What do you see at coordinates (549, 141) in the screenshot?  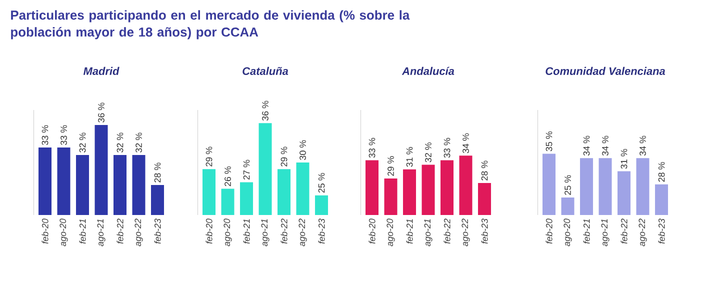 I see `data-label: 35 %` at bounding box center [549, 141].